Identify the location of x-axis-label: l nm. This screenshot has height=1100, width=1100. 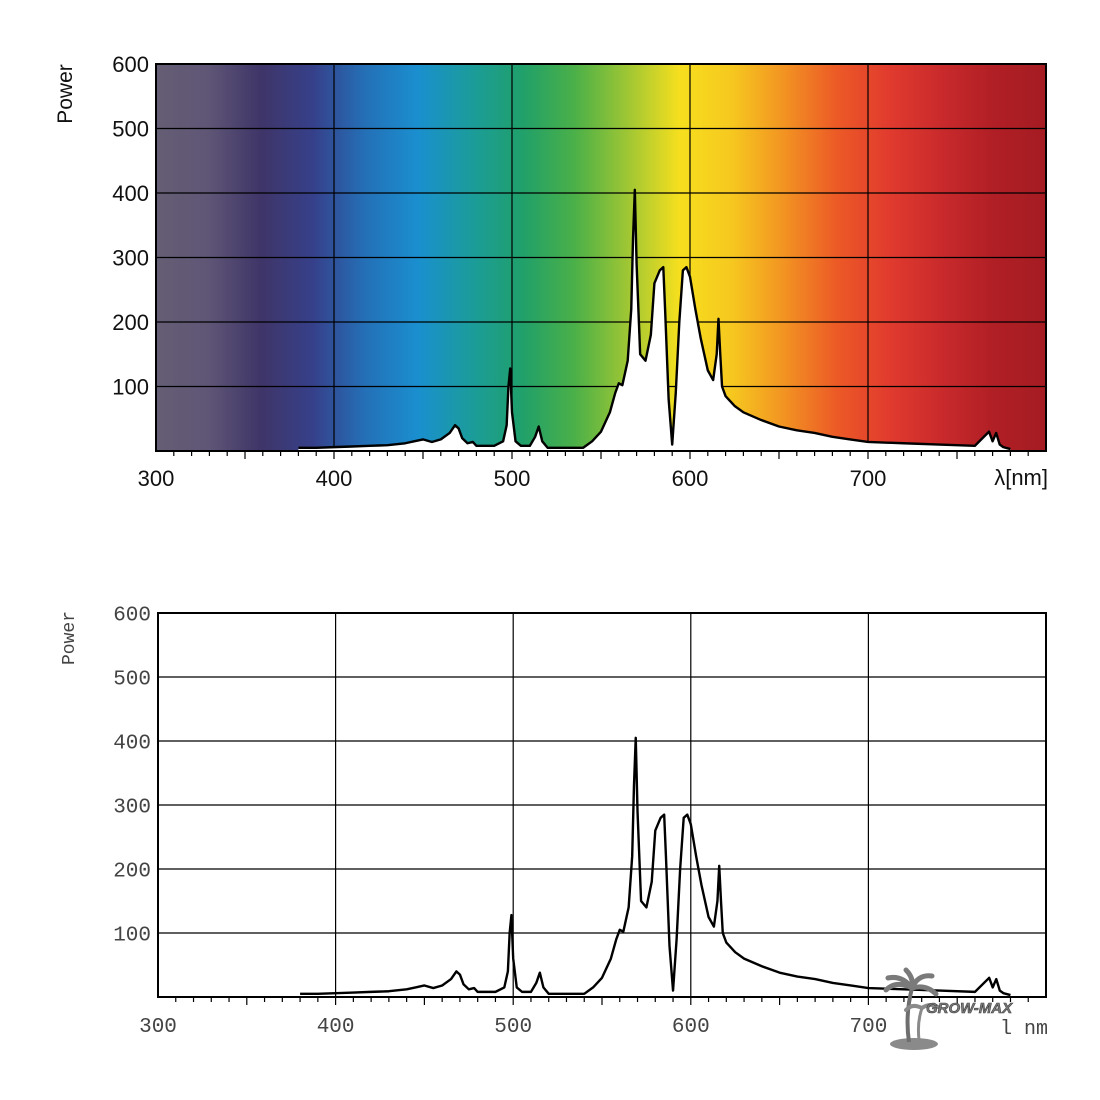
(1024, 1029).